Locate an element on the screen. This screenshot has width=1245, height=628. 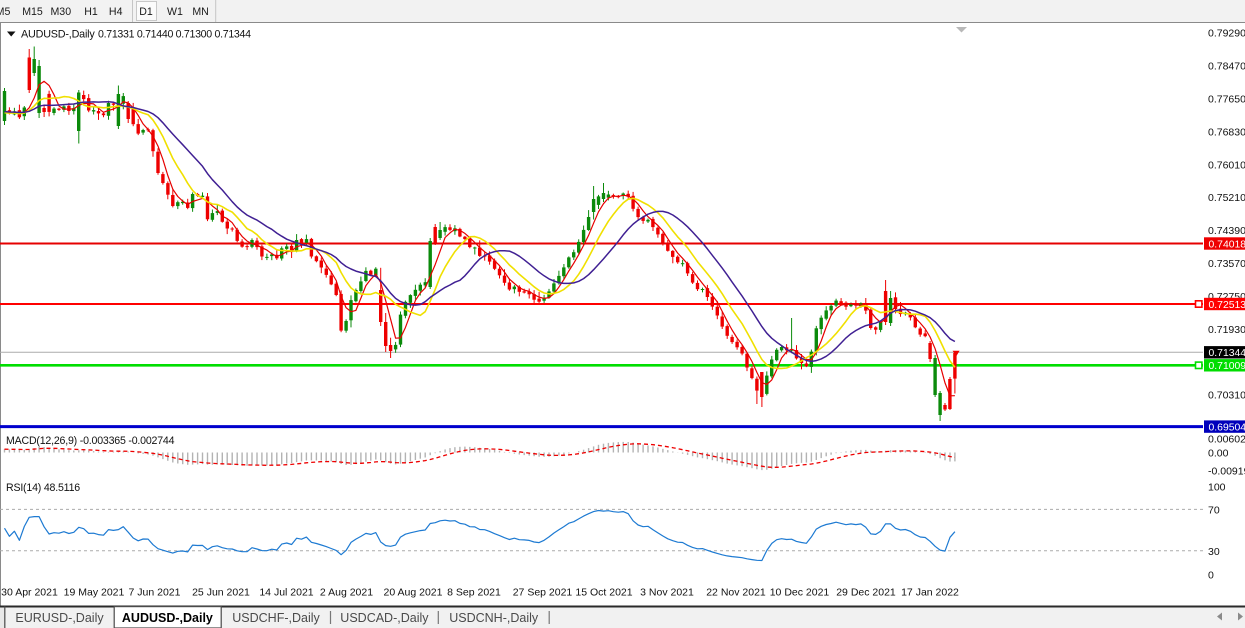
svg-text: 0.73570 is located at coordinates (1226, 264).